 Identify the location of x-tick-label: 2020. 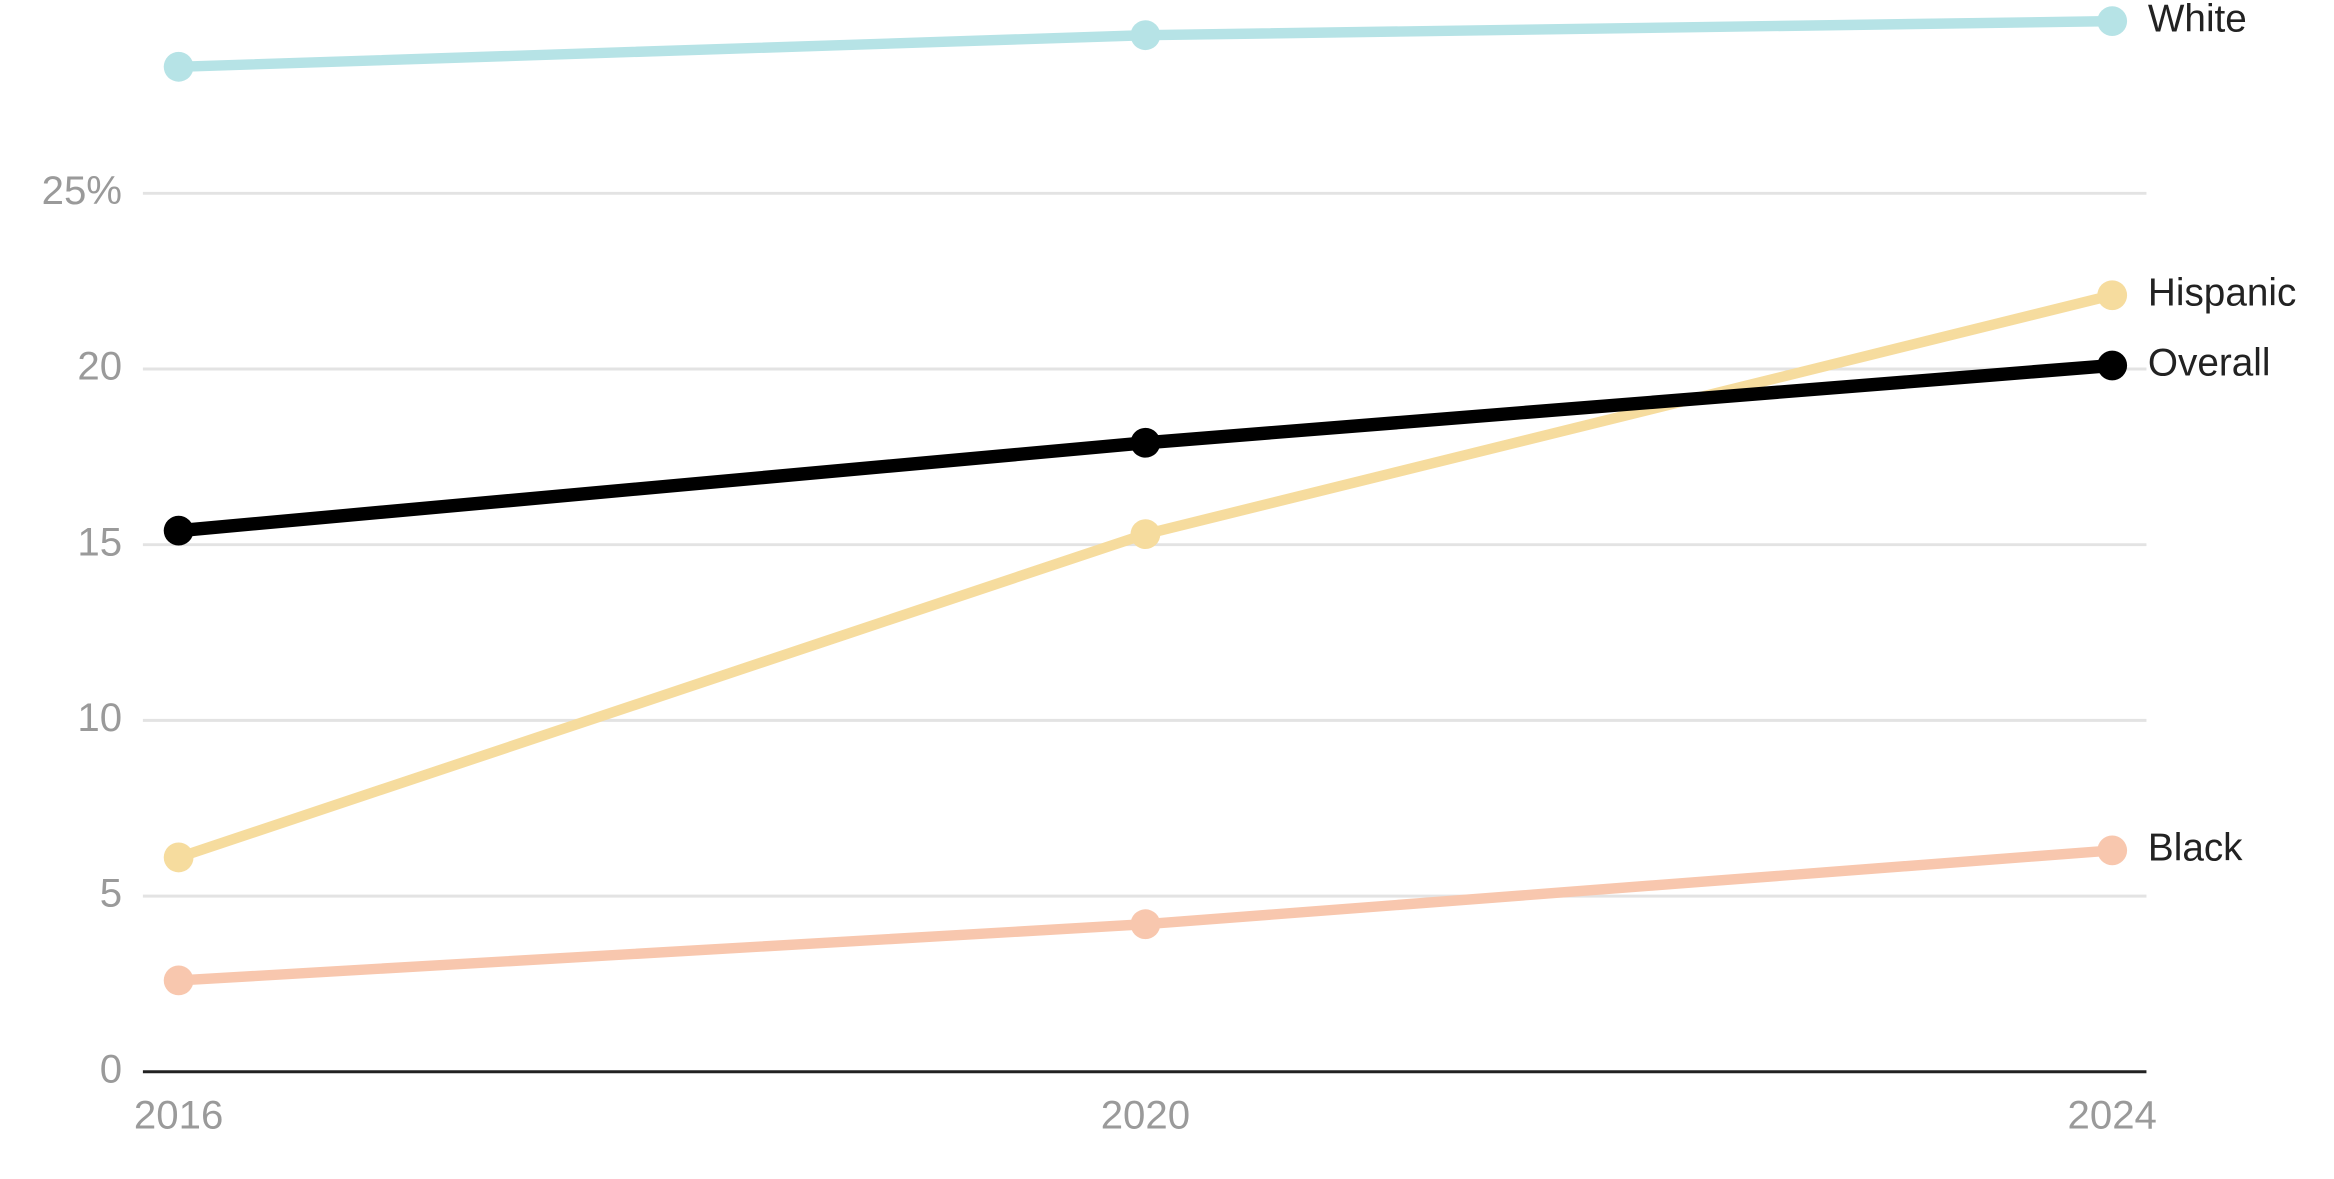
(1145, 1115).